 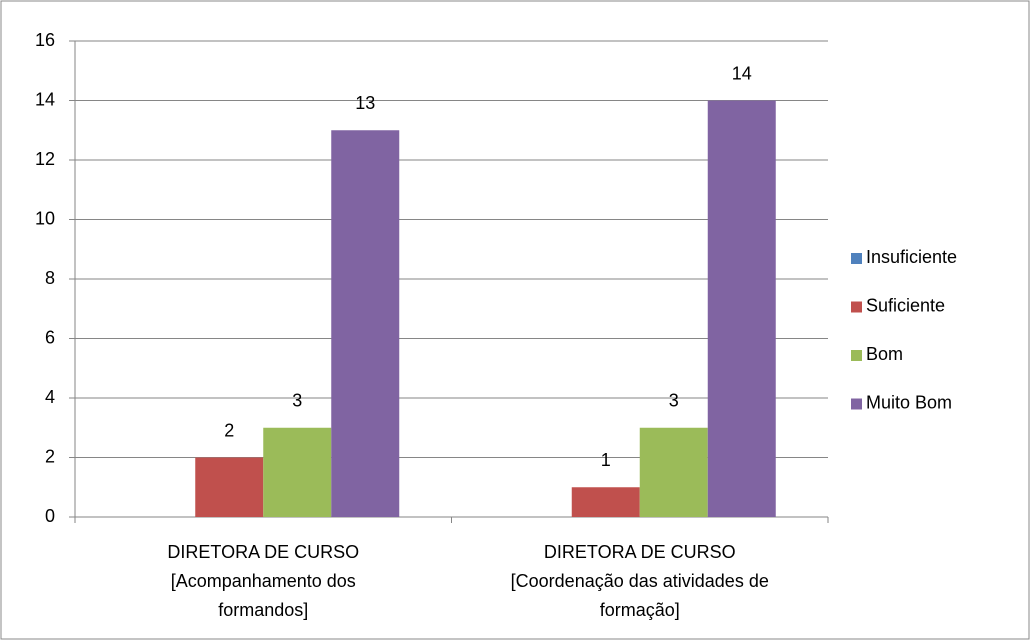 What do you see at coordinates (50, 516) in the screenshot?
I see `y-tick-label: 0` at bounding box center [50, 516].